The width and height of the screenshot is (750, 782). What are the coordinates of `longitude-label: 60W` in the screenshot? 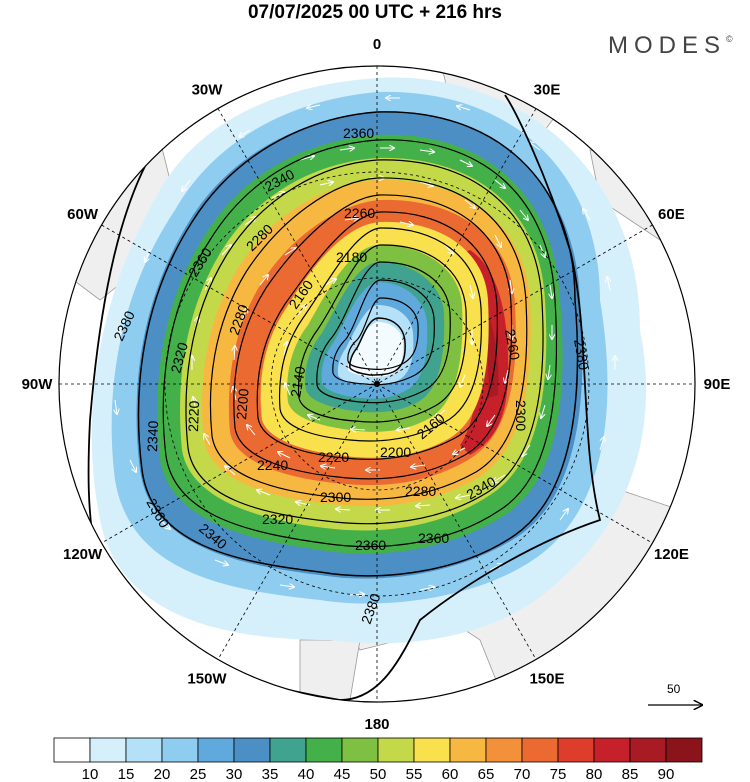 It's located at (83, 214).